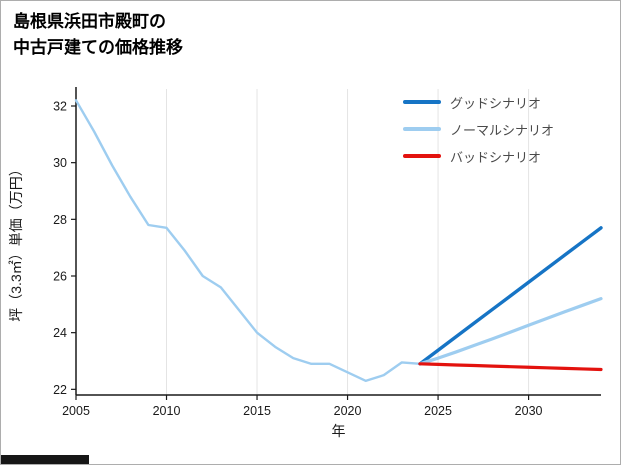 The image size is (621, 465). I want to click on y-tick-label: 28, so click(60, 220).